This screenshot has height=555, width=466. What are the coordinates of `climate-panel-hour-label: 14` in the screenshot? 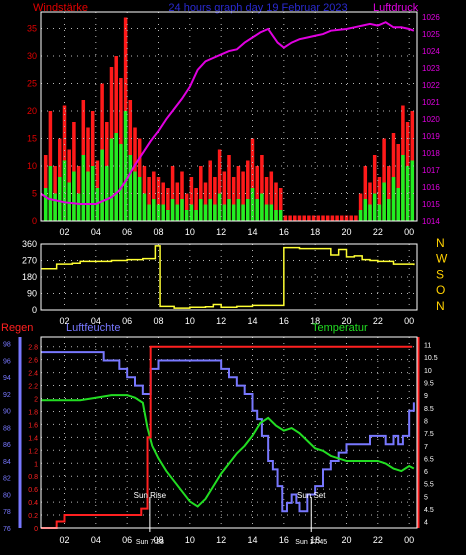 It's located at (252, 540).